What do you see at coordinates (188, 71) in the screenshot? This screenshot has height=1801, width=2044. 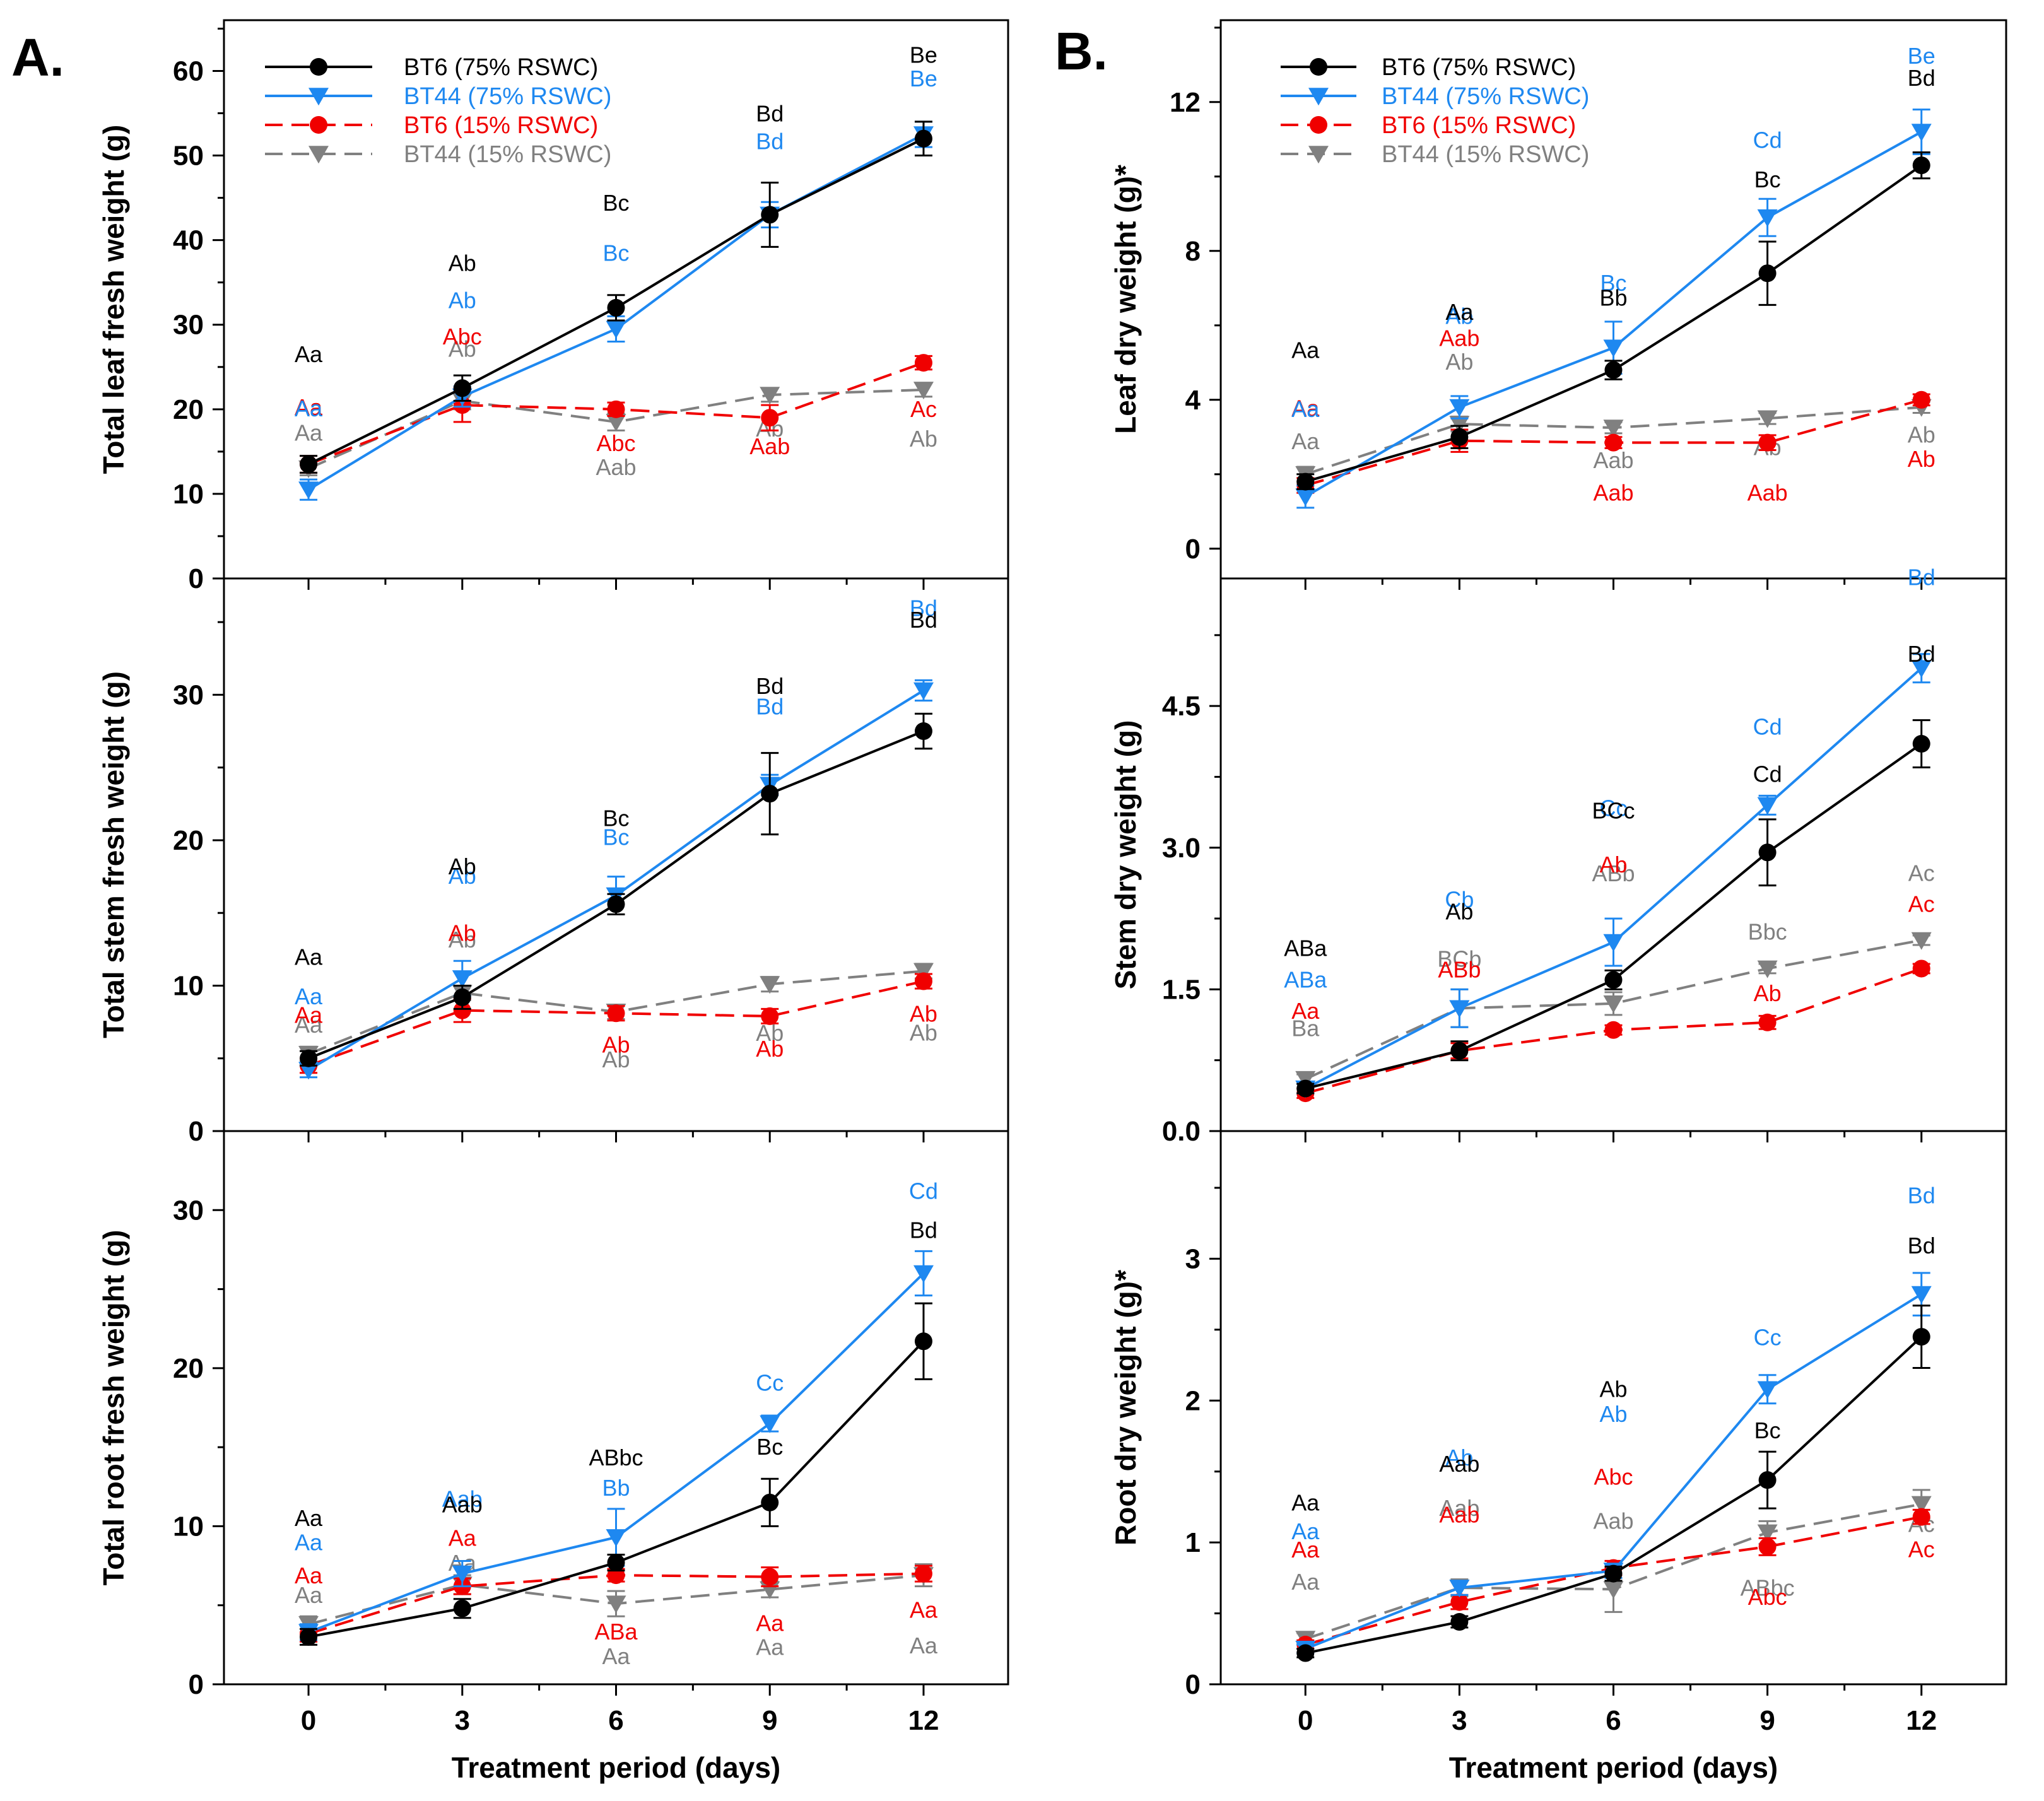 I see `y-tick-label: 60` at bounding box center [188, 71].